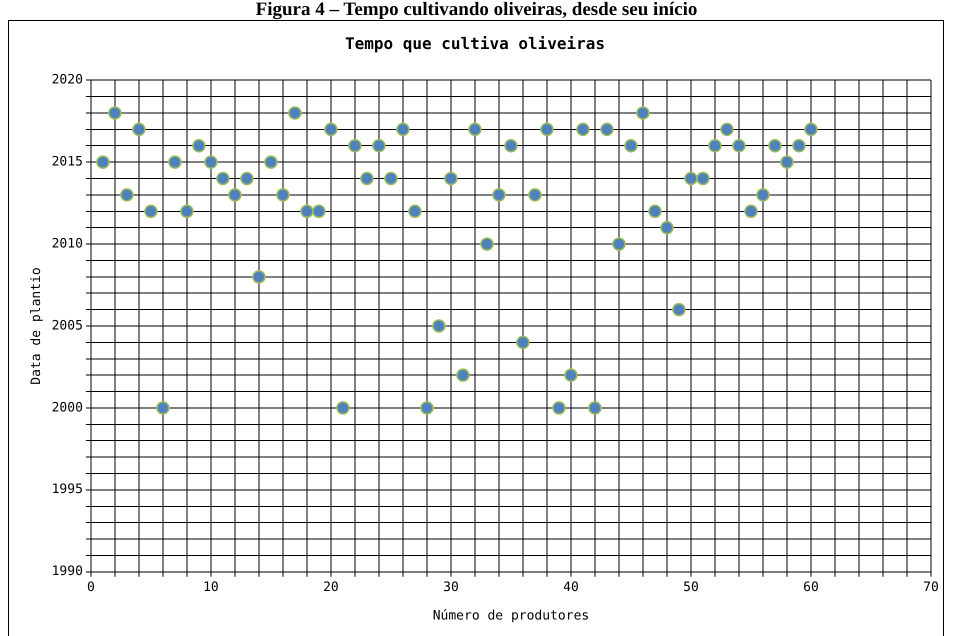 The height and width of the screenshot is (636, 953). What do you see at coordinates (67, 162) in the screenshot?
I see `y-tick-label: 2015` at bounding box center [67, 162].